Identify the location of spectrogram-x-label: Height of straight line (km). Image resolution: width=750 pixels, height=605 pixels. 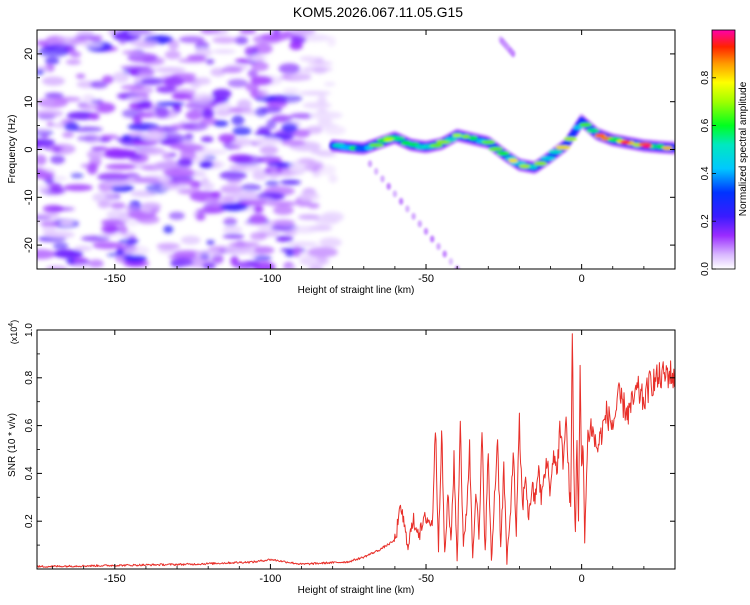
(356, 290).